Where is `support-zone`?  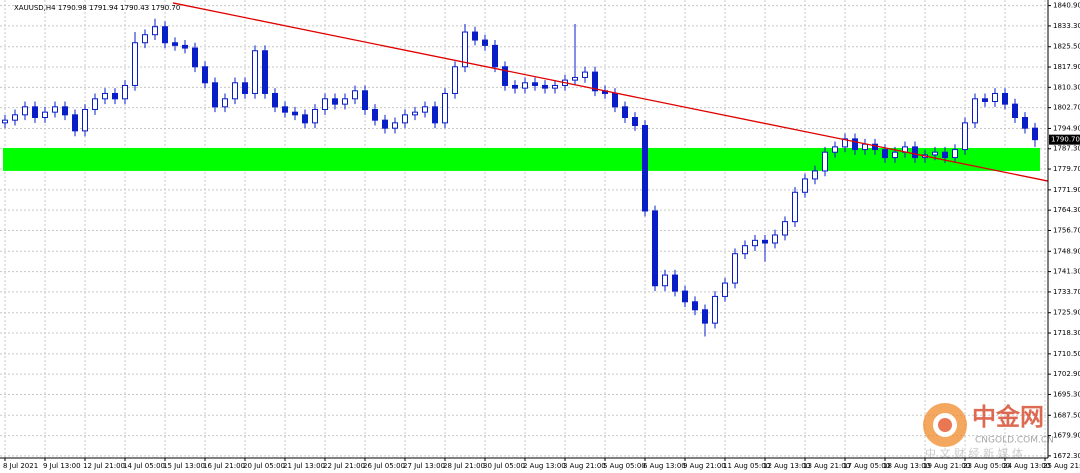
support-zone is located at coordinates (521, 159).